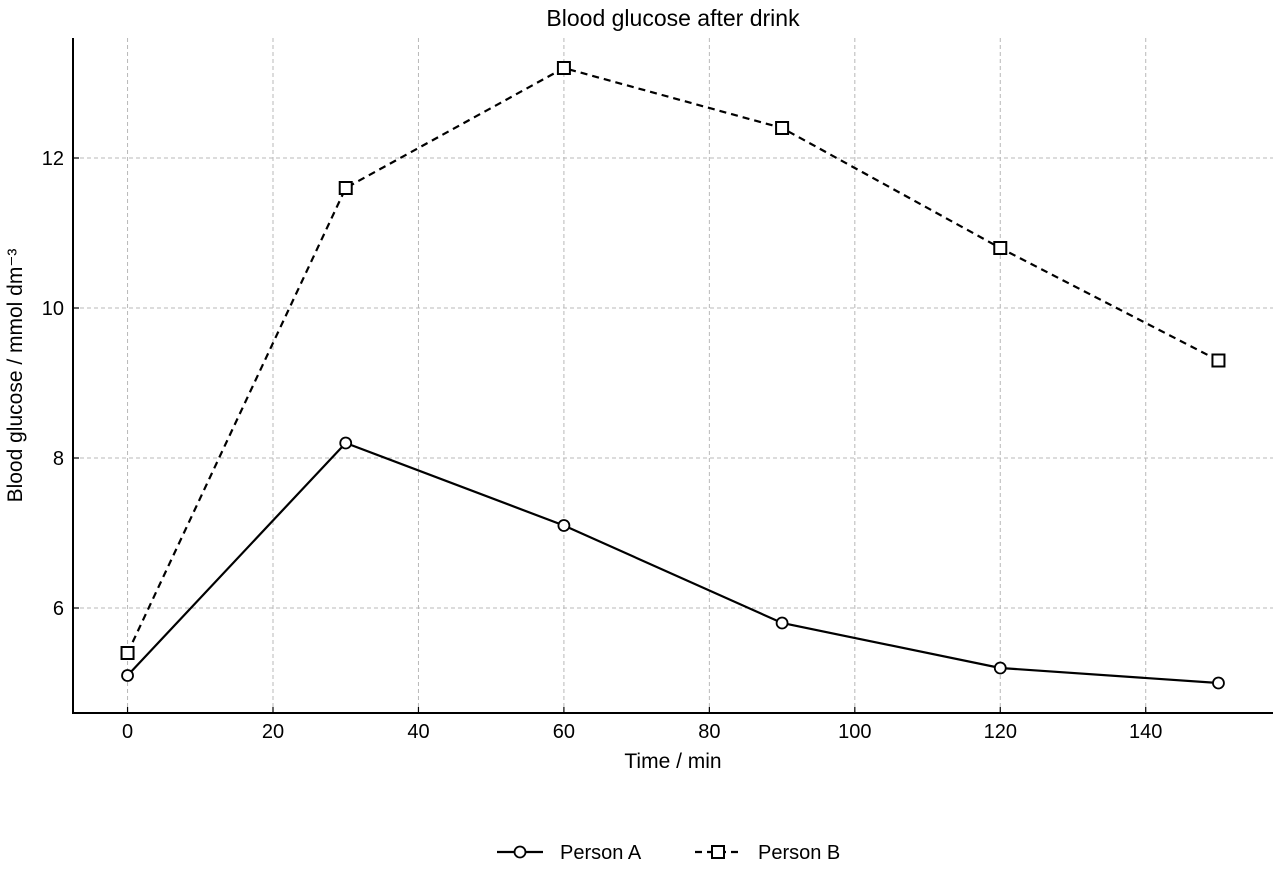 Image resolution: width=1280 pixels, height=880 pixels. Describe the element at coordinates (1145, 732) in the screenshot. I see `x-tick-label: 140` at that location.